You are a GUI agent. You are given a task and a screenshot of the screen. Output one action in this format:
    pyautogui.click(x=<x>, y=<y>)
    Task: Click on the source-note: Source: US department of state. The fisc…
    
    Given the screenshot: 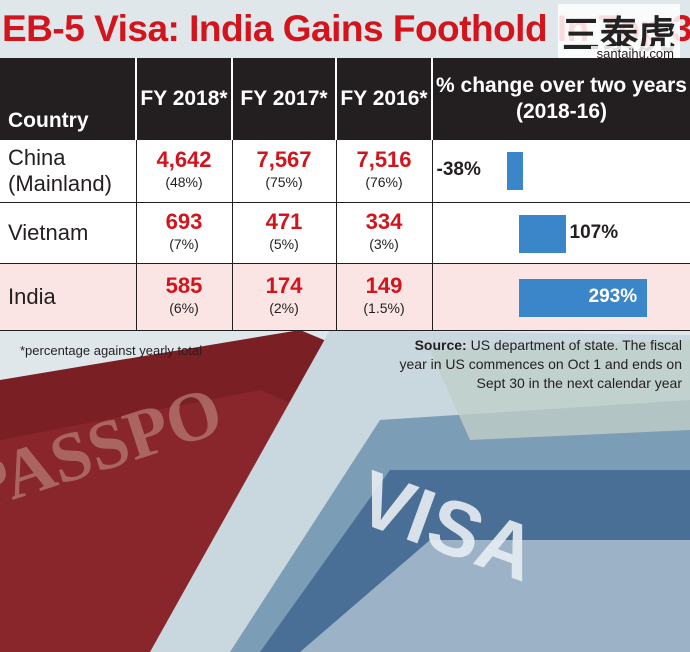 What is the action you would take?
    pyautogui.click(x=537, y=364)
    